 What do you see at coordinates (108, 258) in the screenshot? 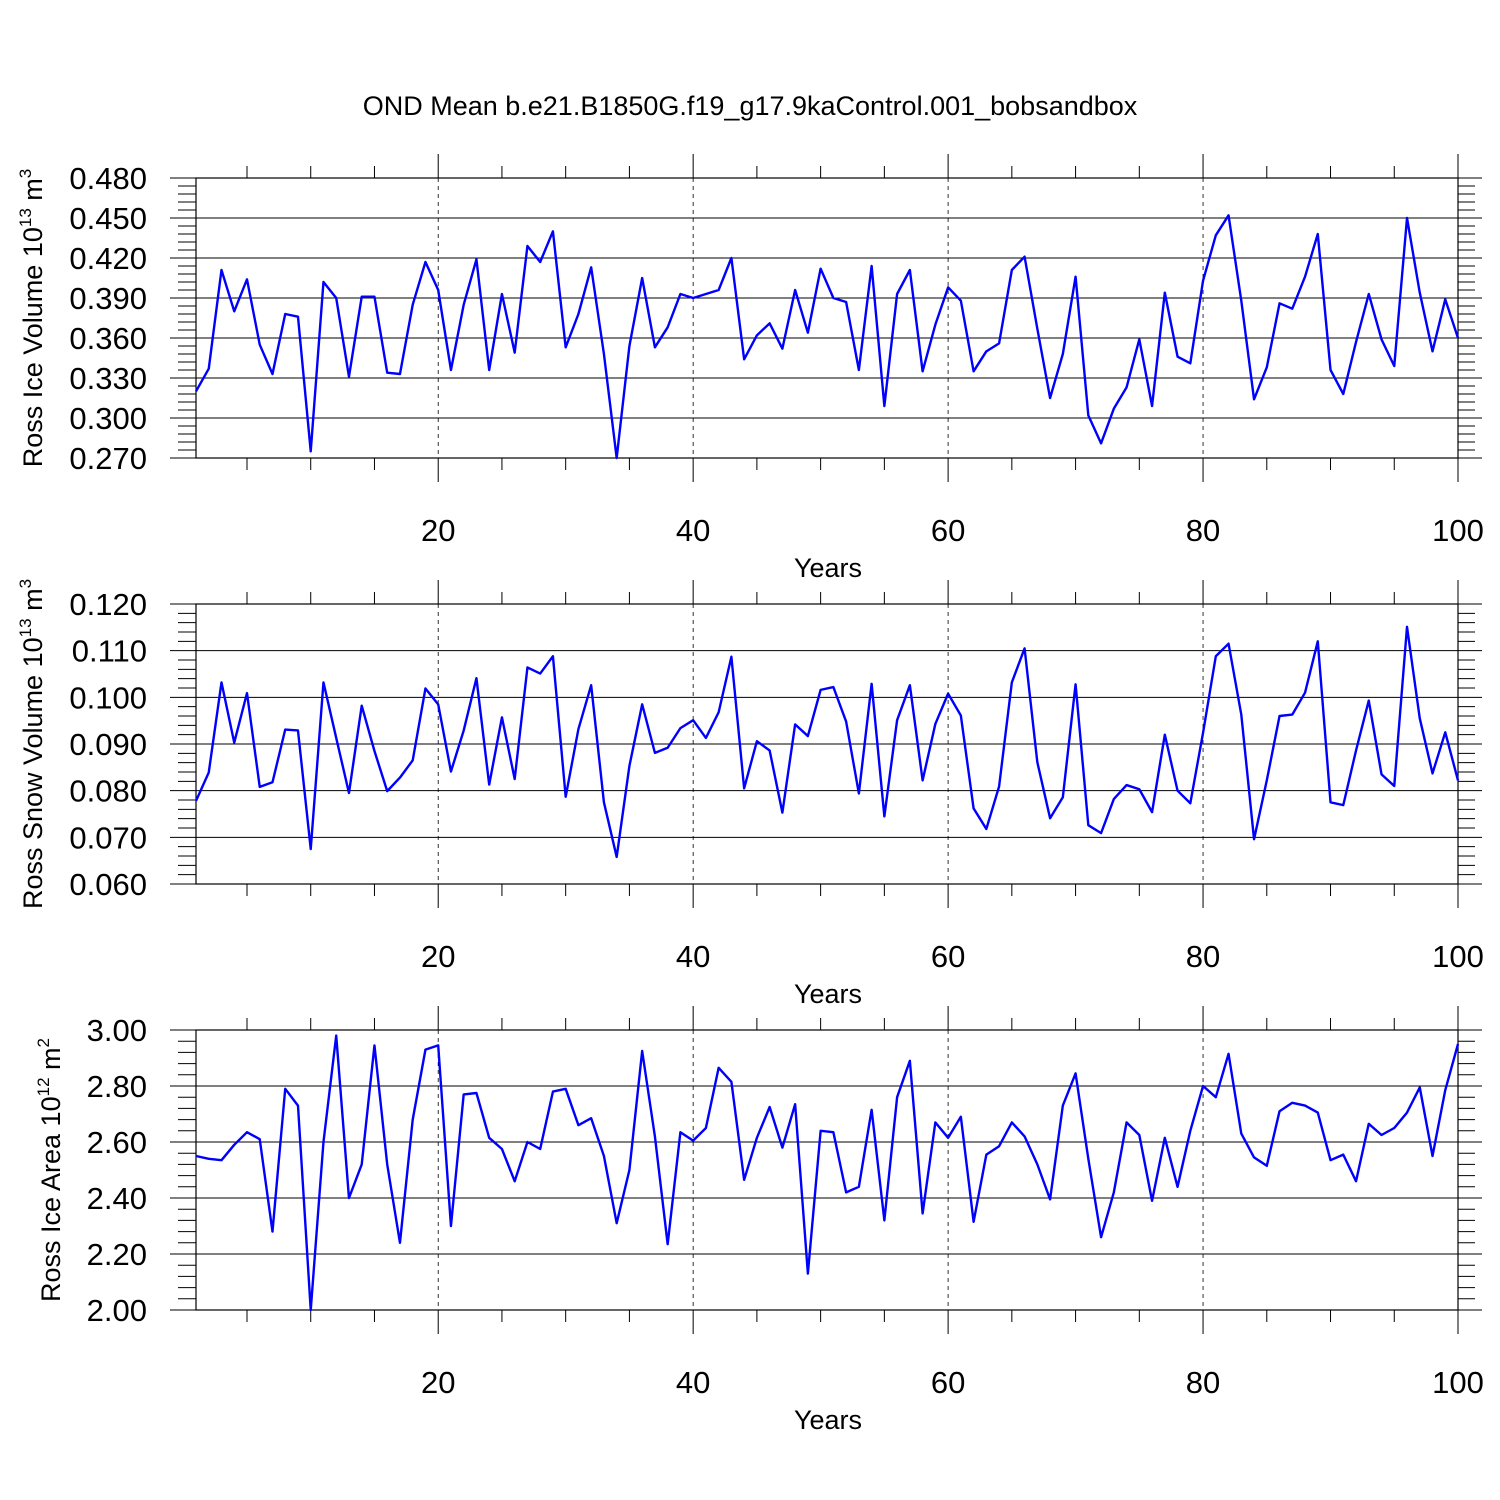
I see `y-tick-label: 0.420` at bounding box center [108, 258].